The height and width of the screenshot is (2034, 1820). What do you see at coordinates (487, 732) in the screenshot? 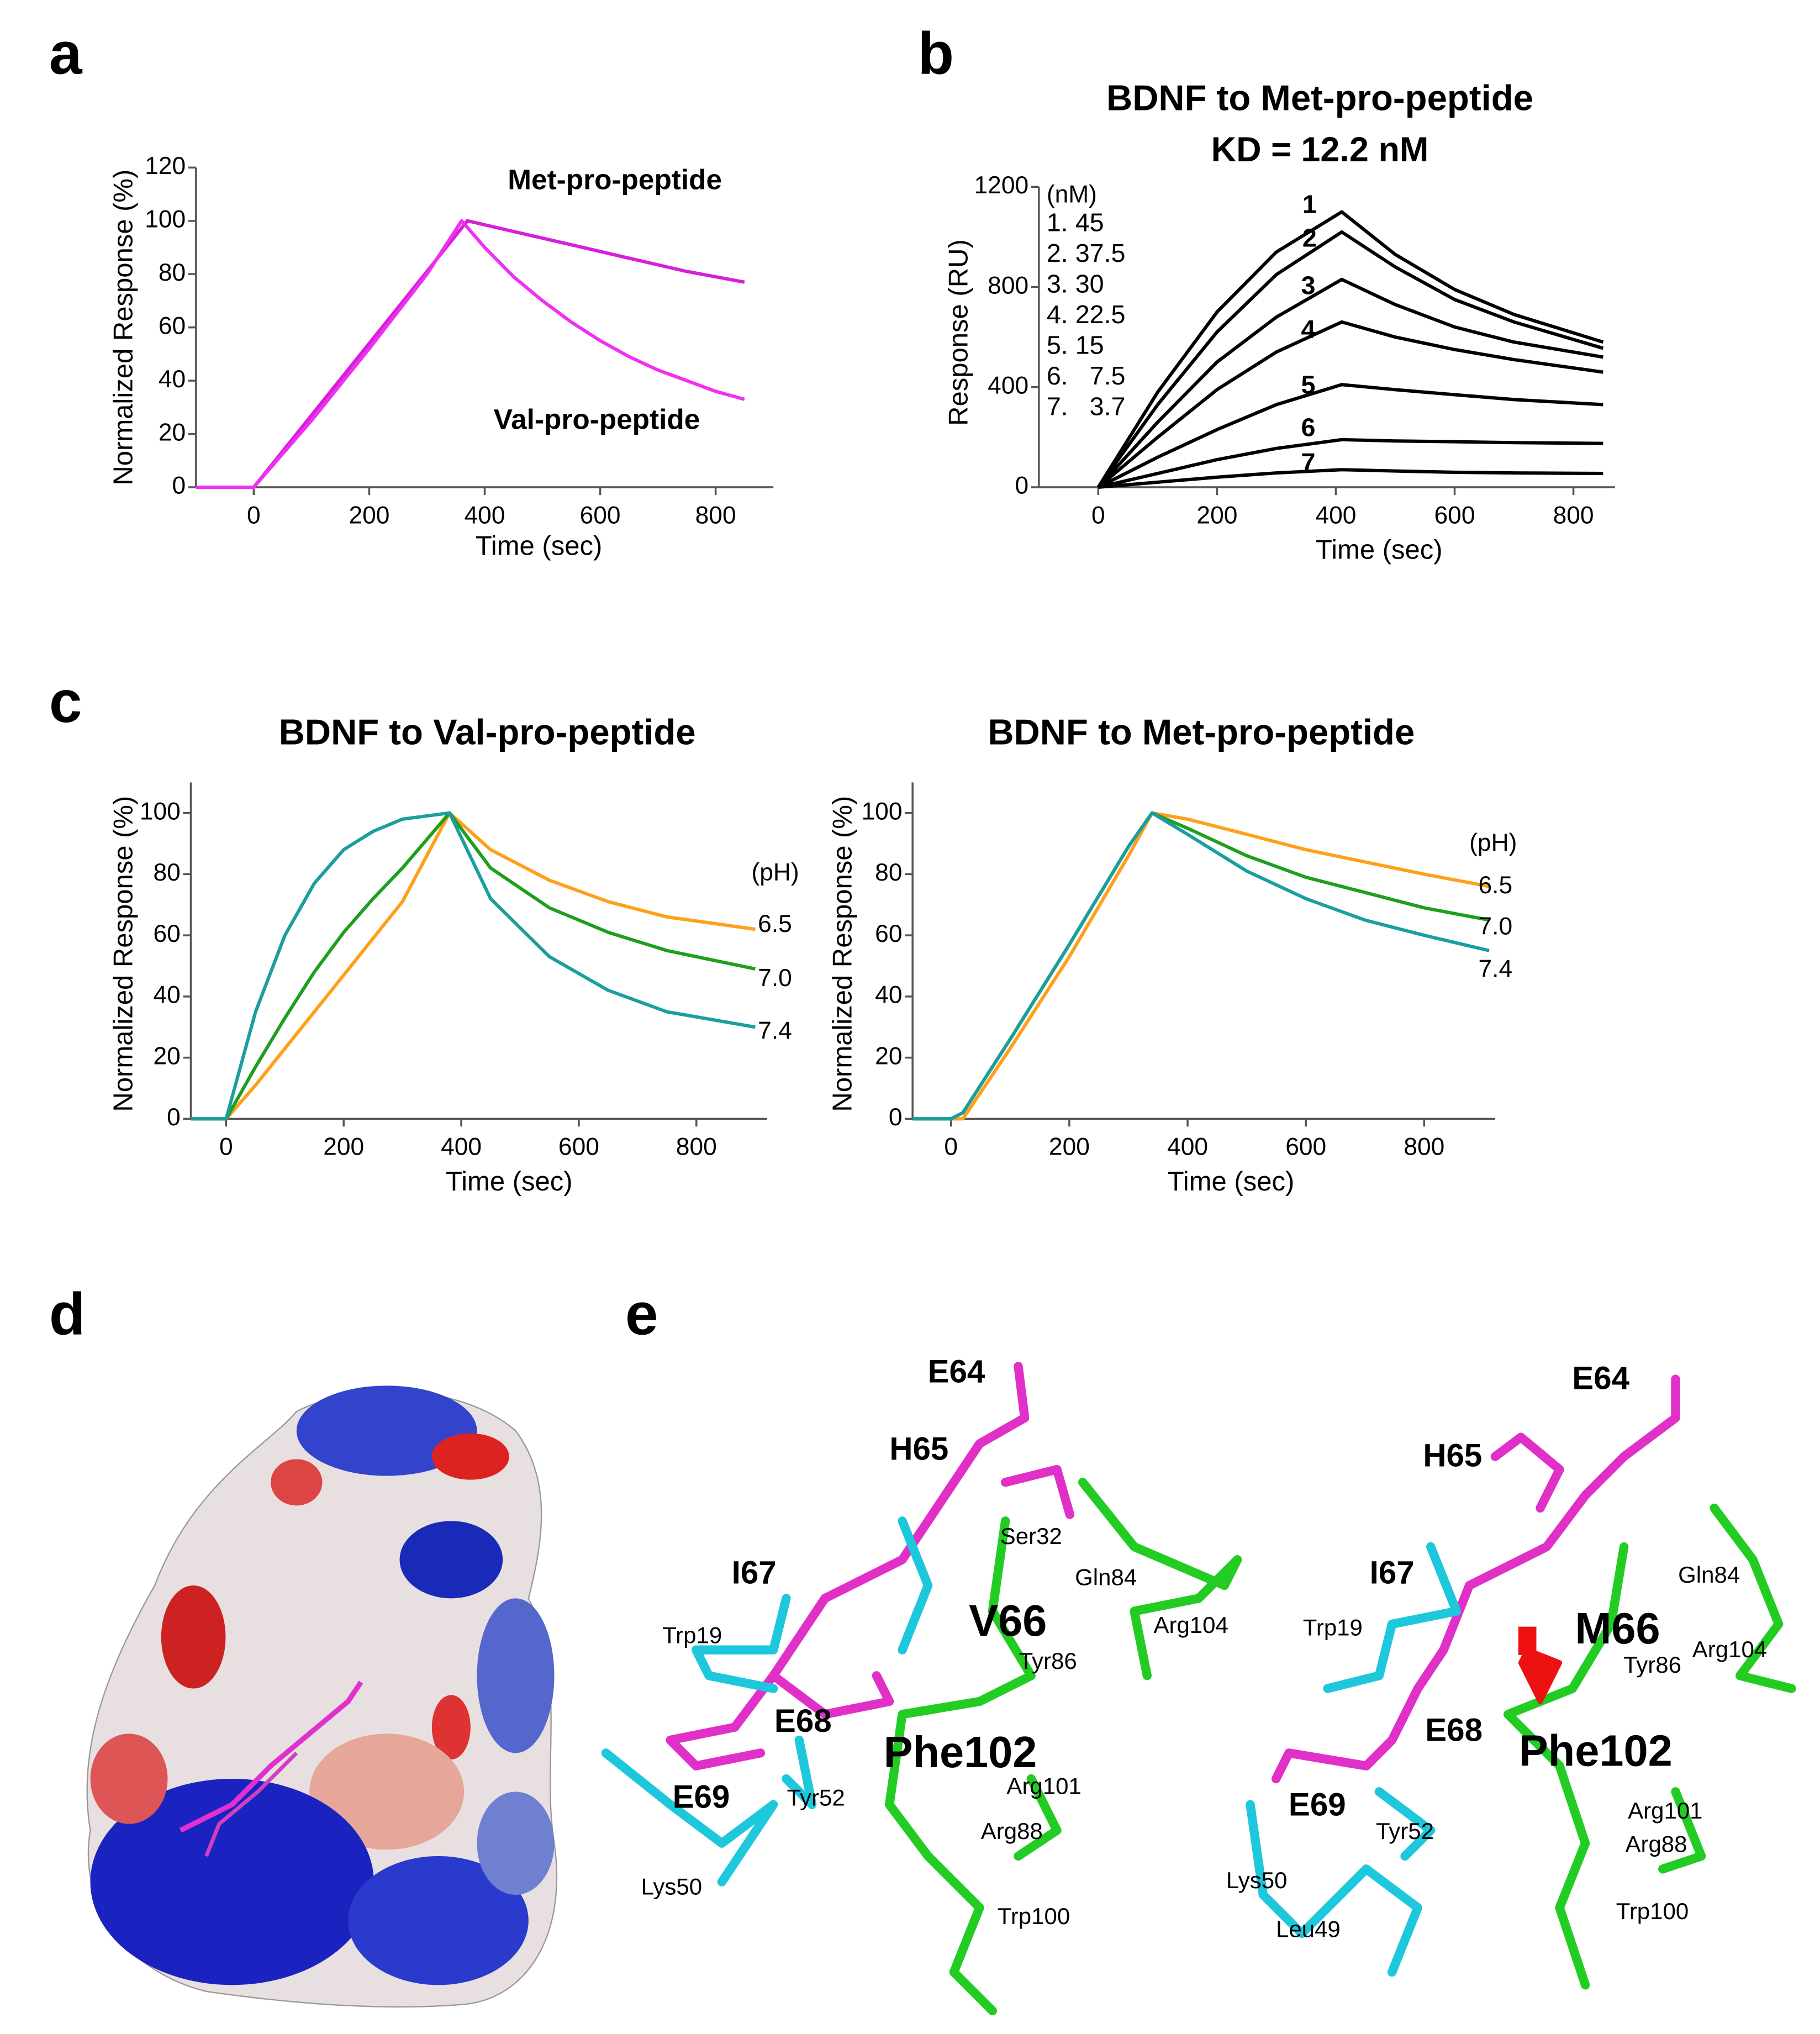
I see `chart-title: BDNF to Val-pro-peptide` at bounding box center [487, 732].